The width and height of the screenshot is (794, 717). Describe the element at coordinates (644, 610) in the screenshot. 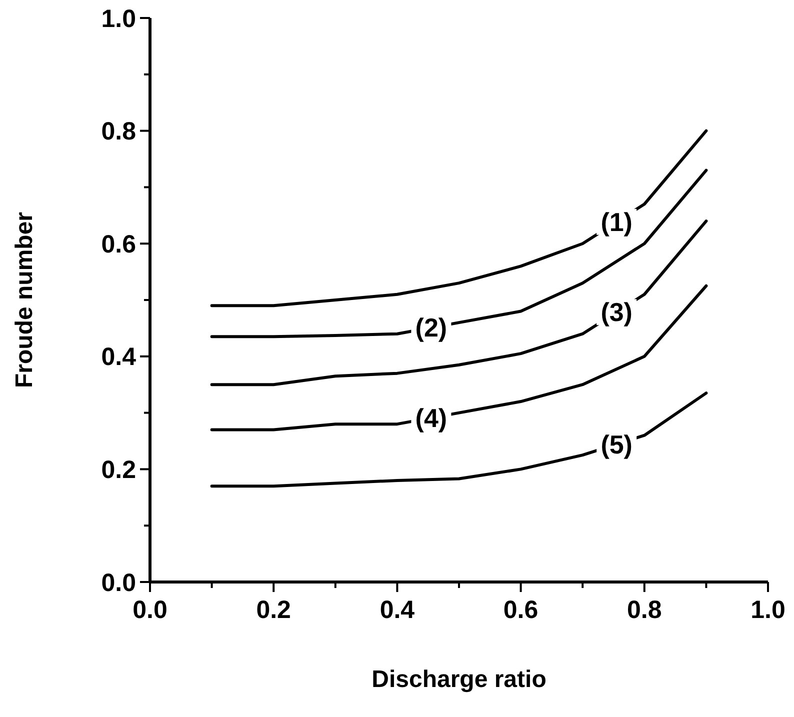

I see `x-tick-label: 0.8` at that location.